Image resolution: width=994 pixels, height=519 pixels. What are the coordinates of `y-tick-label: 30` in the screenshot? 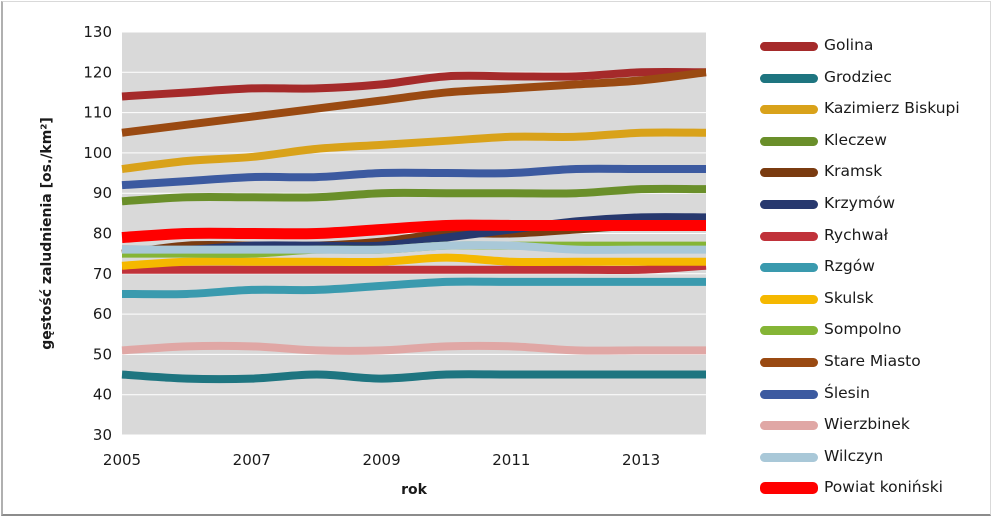 It's located at (102, 435).